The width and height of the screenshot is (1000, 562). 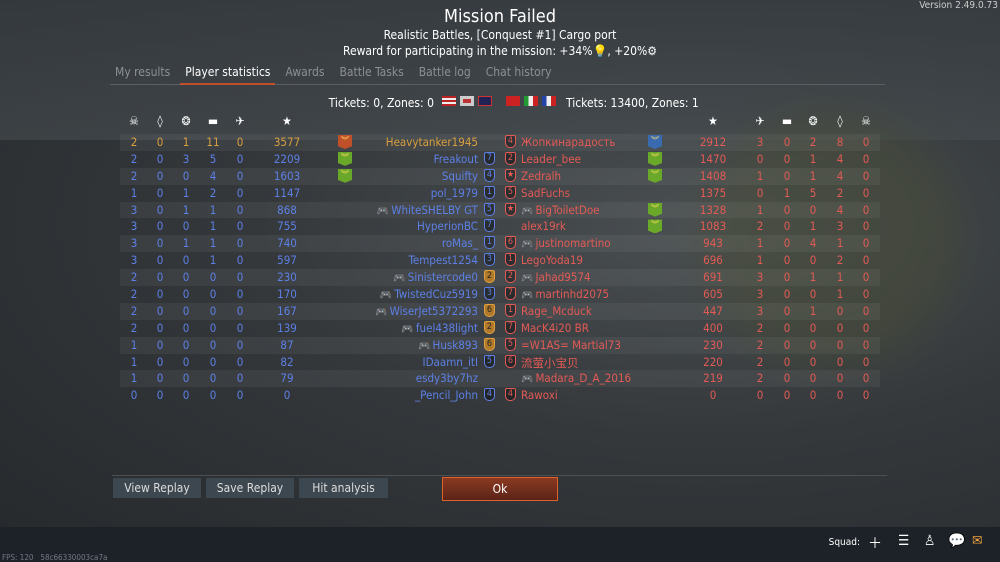 What do you see at coordinates (551, 159) in the screenshot?
I see `player-name: Leader_bee` at bounding box center [551, 159].